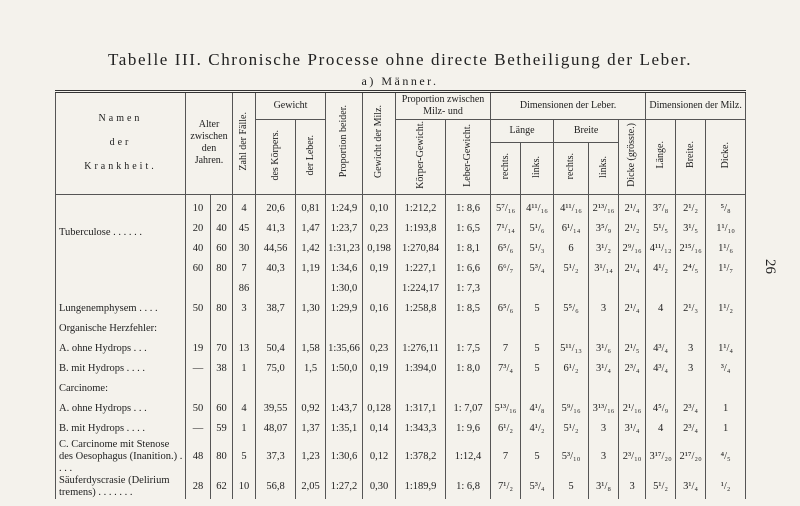 This screenshot has width=800, height=506. I want to click on table-cell: 1,47, so click(311, 228).